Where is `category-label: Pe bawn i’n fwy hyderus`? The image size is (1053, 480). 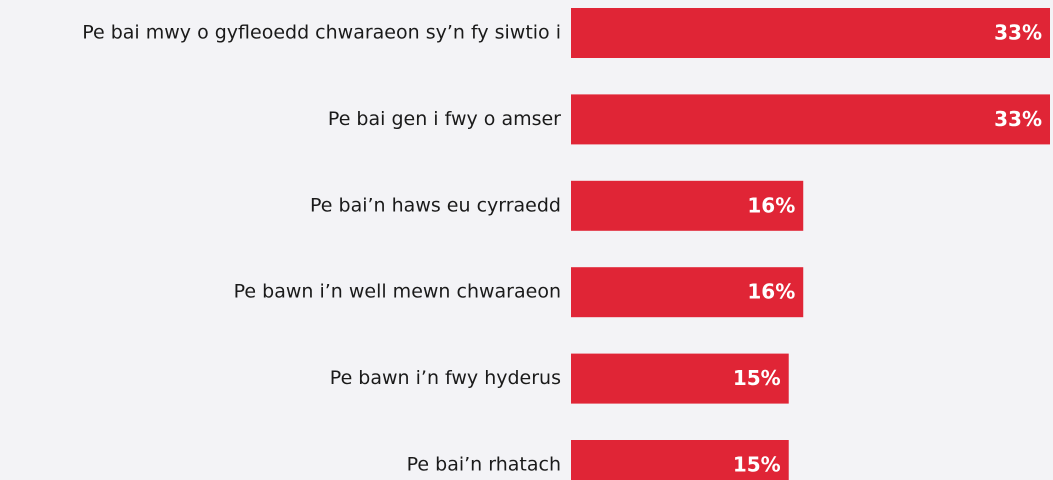 category-label: Pe bawn i’n fwy hyderus is located at coordinates (445, 378).